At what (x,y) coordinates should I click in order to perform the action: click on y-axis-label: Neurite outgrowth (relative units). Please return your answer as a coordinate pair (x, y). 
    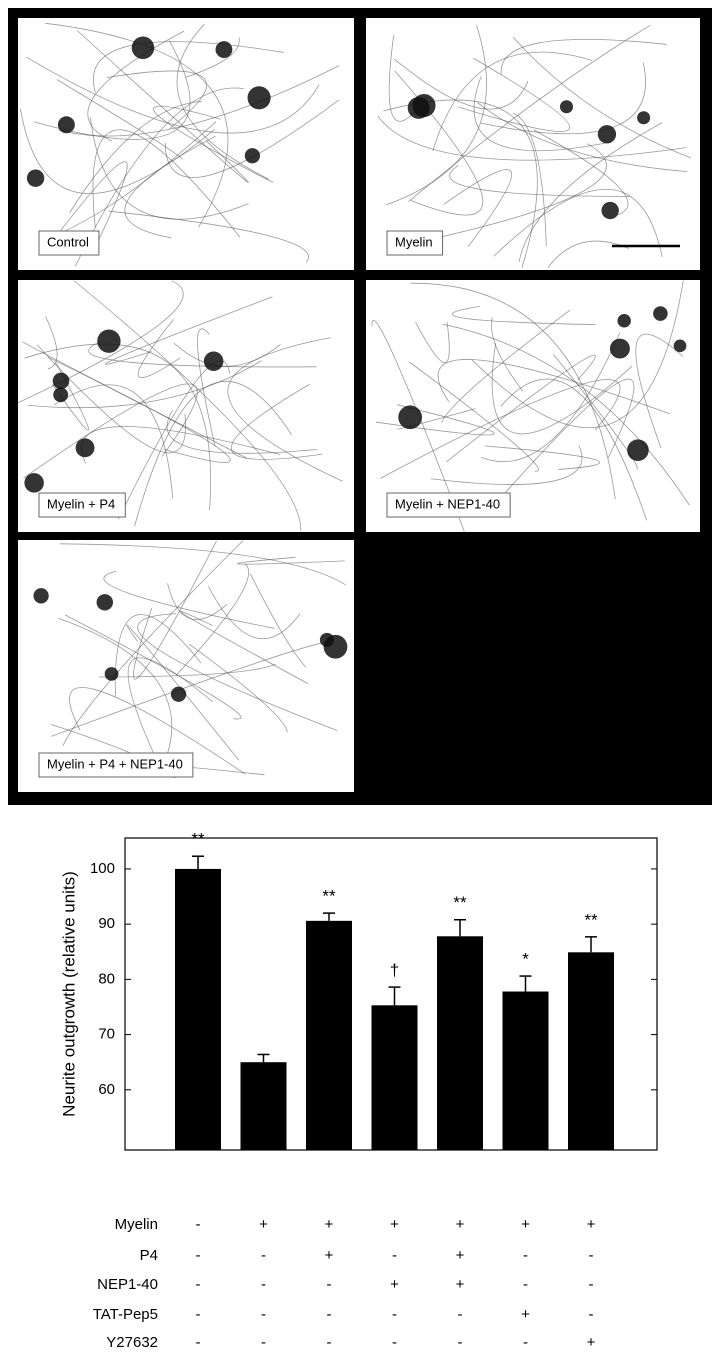
    Looking at the image, I should click on (68, 994).